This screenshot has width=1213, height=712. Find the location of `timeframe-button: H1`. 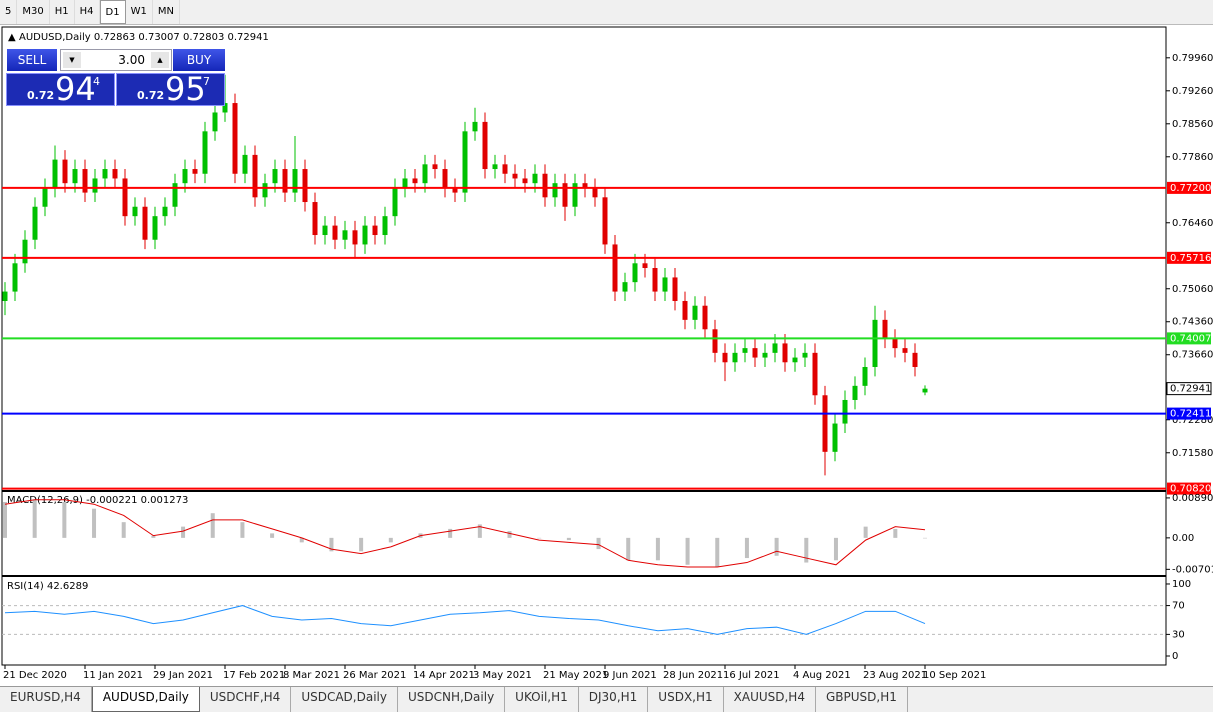

timeframe-button: H1 is located at coordinates (62, 12).